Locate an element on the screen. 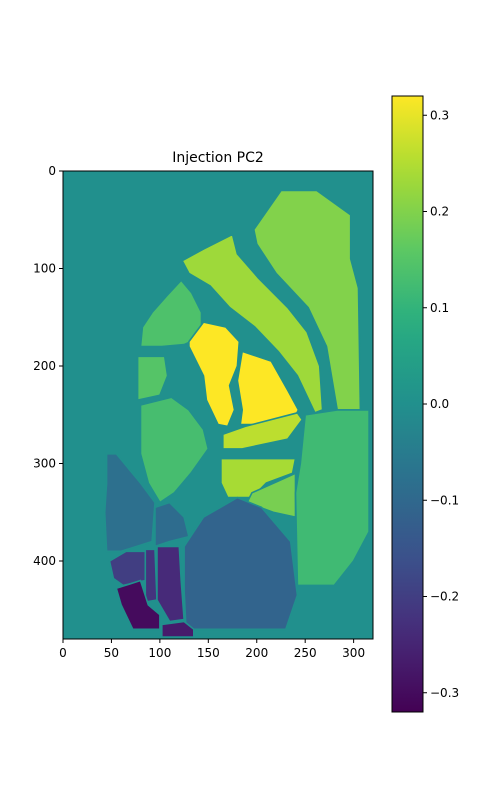 The image size is (500, 800). colorbar-tick-label: −0.1 is located at coordinates (444, 500).